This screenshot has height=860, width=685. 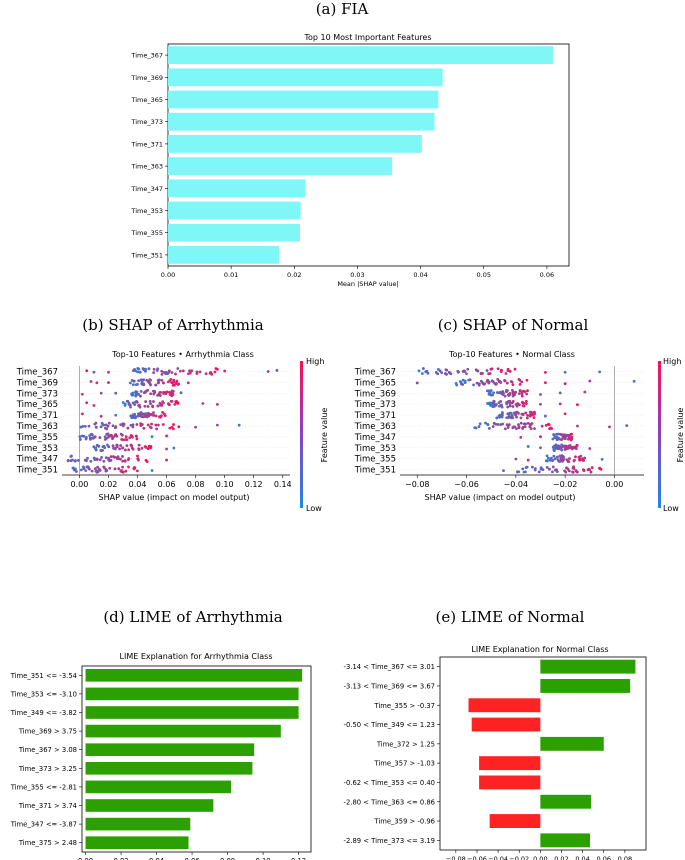 What do you see at coordinates (47, 750) in the screenshot?
I see `lime_arr-ylabel: Time_367 > 3.08` at bounding box center [47, 750].